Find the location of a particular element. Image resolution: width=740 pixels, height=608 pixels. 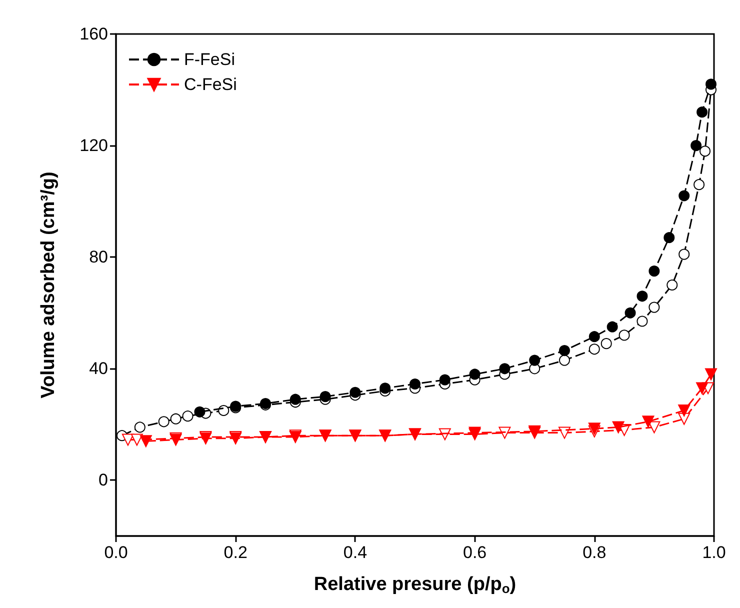

x-tick-label: 0.0 is located at coordinates (116, 552).